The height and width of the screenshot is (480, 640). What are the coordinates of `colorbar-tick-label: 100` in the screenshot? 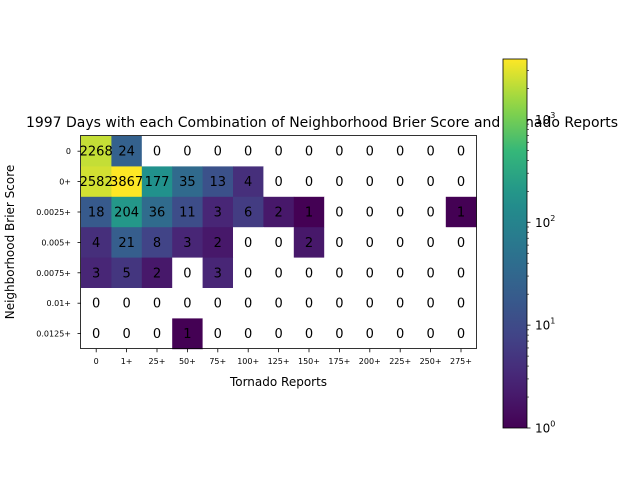 It's located at (545, 428).